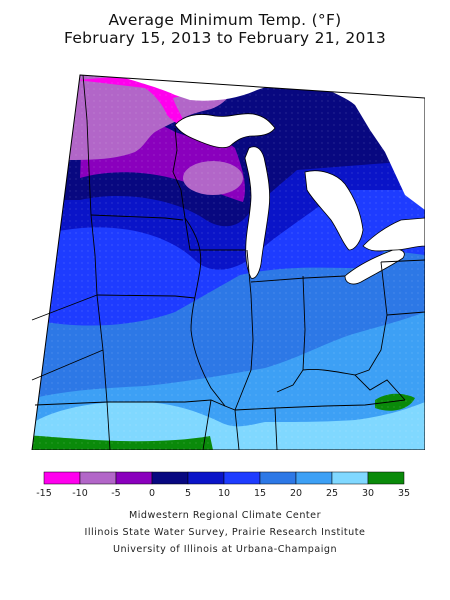 The height and width of the screenshot is (600, 450). Describe the element at coordinates (225, 515) in the screenshot. I see `credit-mrcc: Midwestern Regional Climate Center` at that location.